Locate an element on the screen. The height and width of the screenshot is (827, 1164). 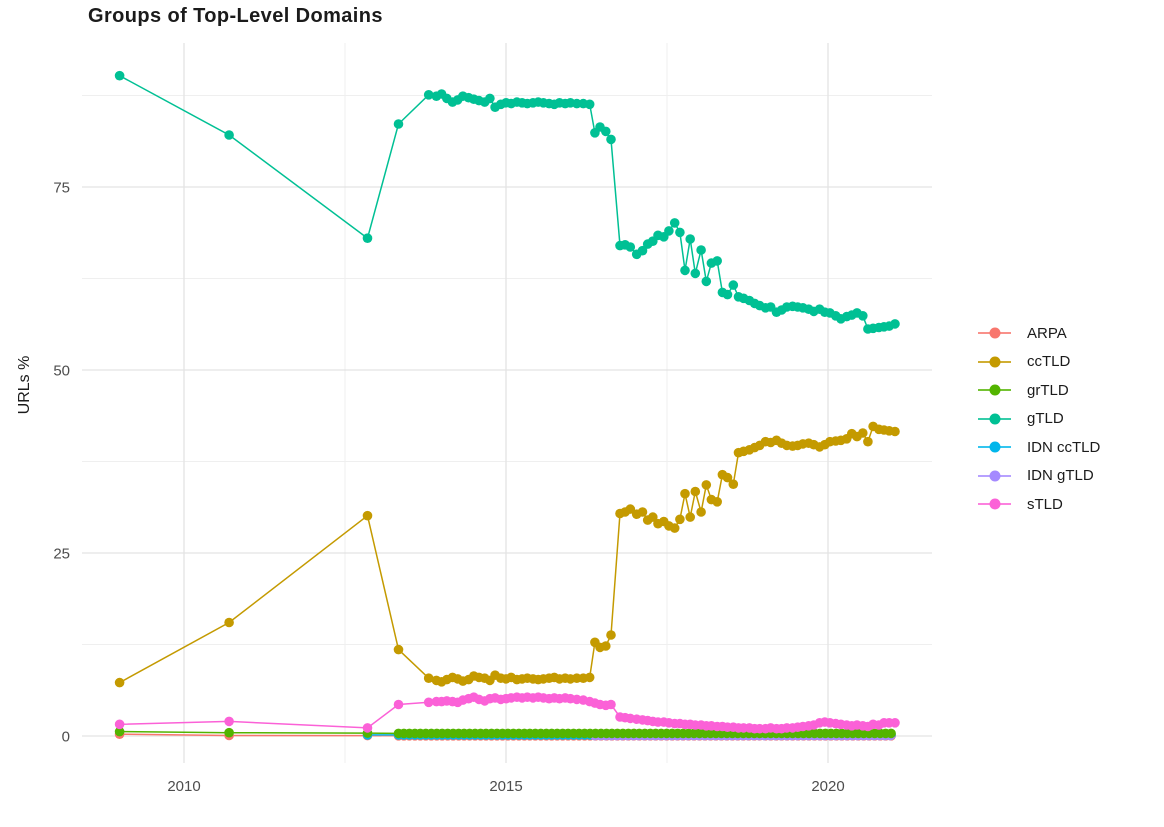
legend-item-label: IDN ccTLD is located at coordinates (1064, 447).